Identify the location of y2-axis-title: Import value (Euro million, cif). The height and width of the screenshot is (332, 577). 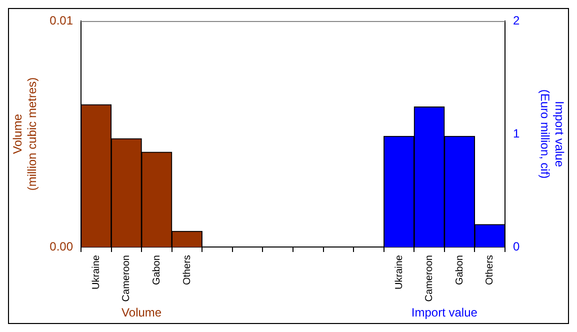
(552, 134).